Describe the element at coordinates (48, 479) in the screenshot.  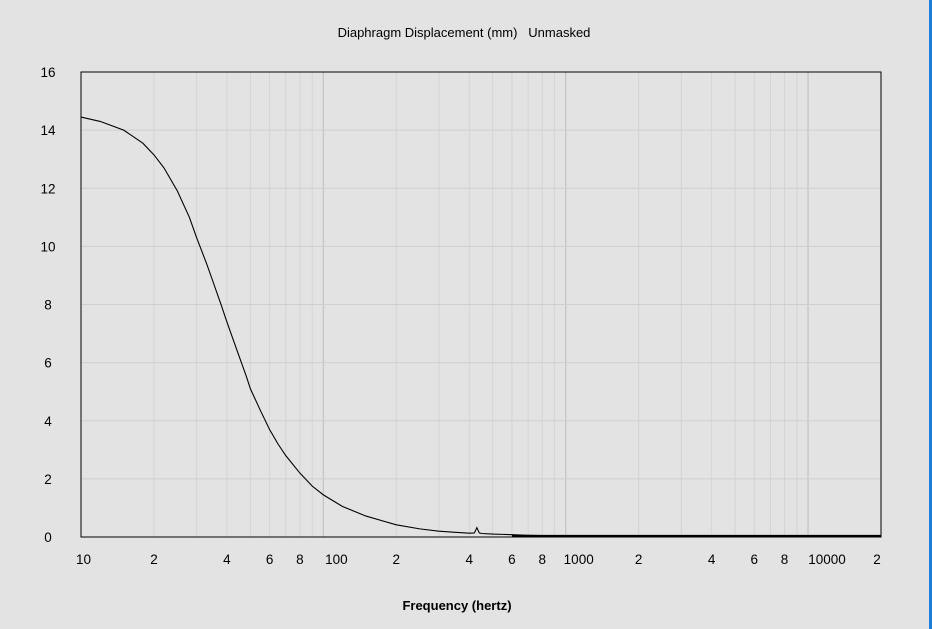
I see `y-tick-label: 2` at that location.